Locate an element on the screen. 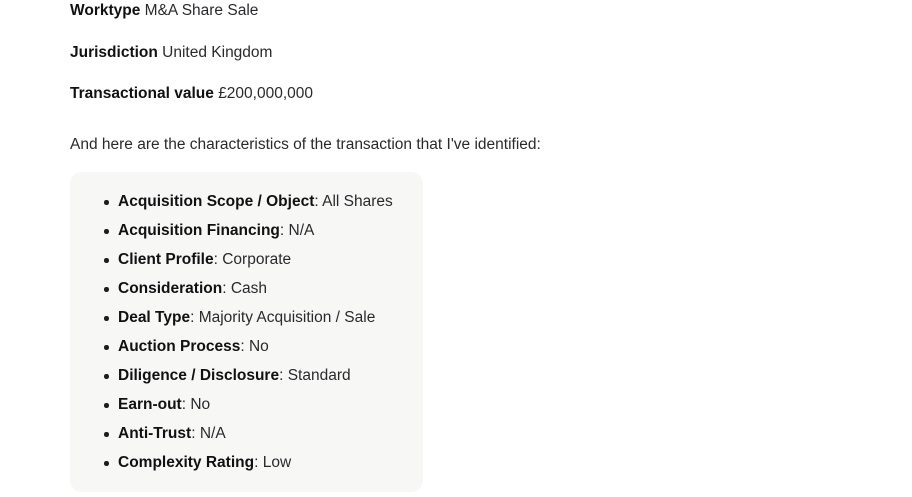 This screenshot has height=497, width=912. characteristic-label: Consideration is located at coordinates (170, 288).